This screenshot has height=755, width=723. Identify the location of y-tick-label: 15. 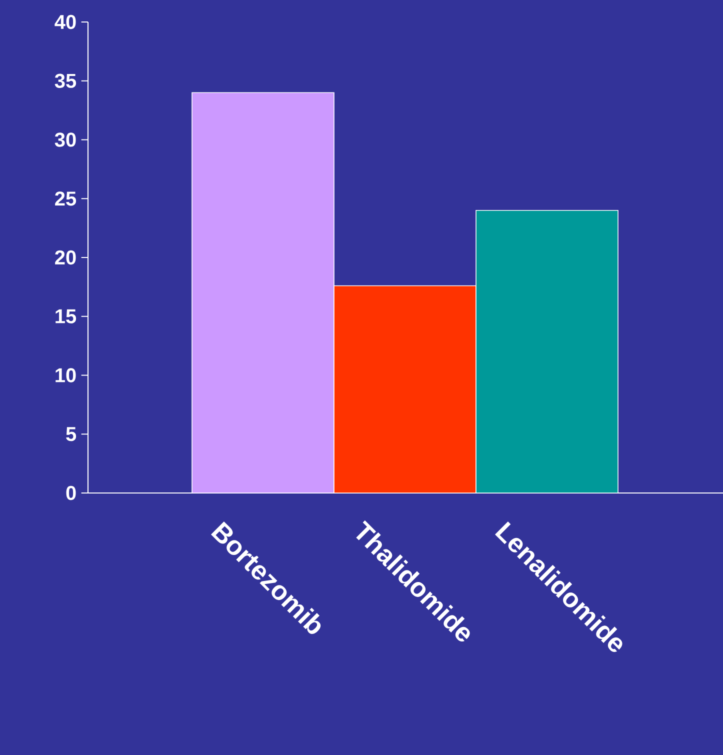
(66, 316).